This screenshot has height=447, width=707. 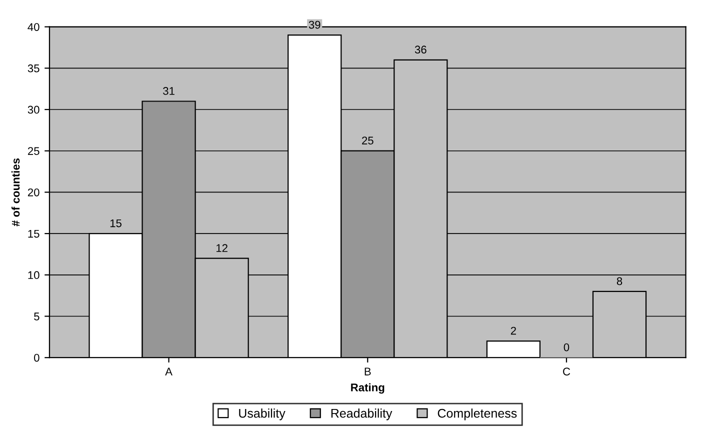 What do you see at coordinates (34, 234) in the screenshot?
I see `y-tick-label: 15` at bounding box center [34, 234].